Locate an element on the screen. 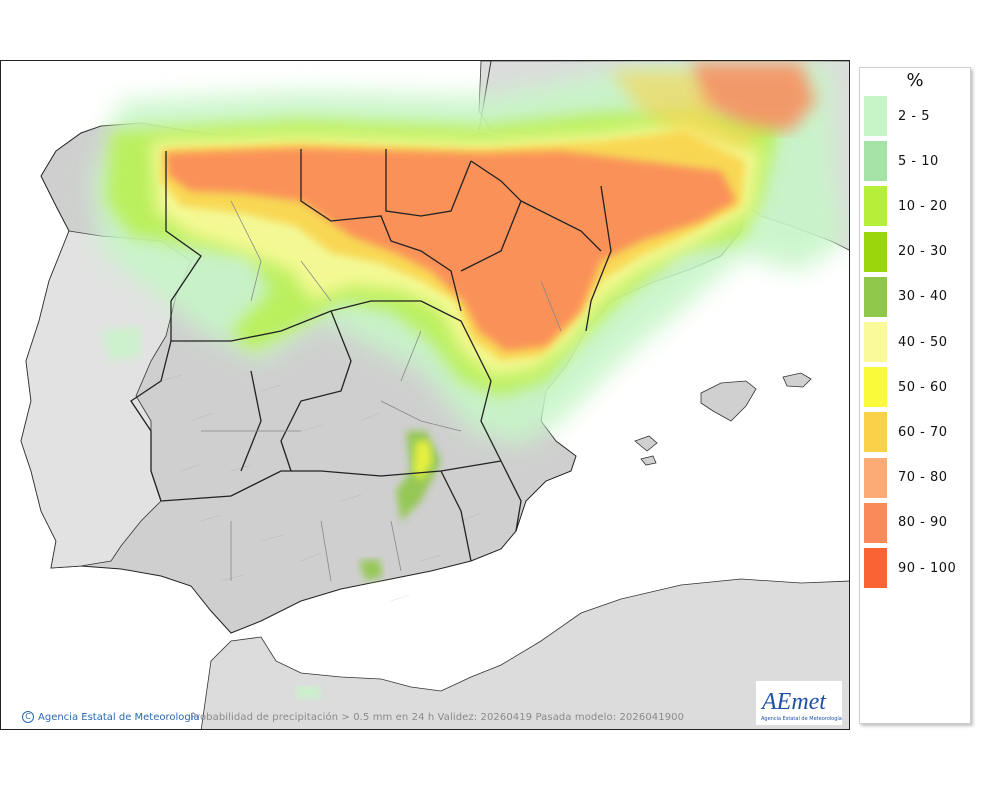 The image size is (1000, 790). svg-text: AEmet is located at coordinates (793, 702).